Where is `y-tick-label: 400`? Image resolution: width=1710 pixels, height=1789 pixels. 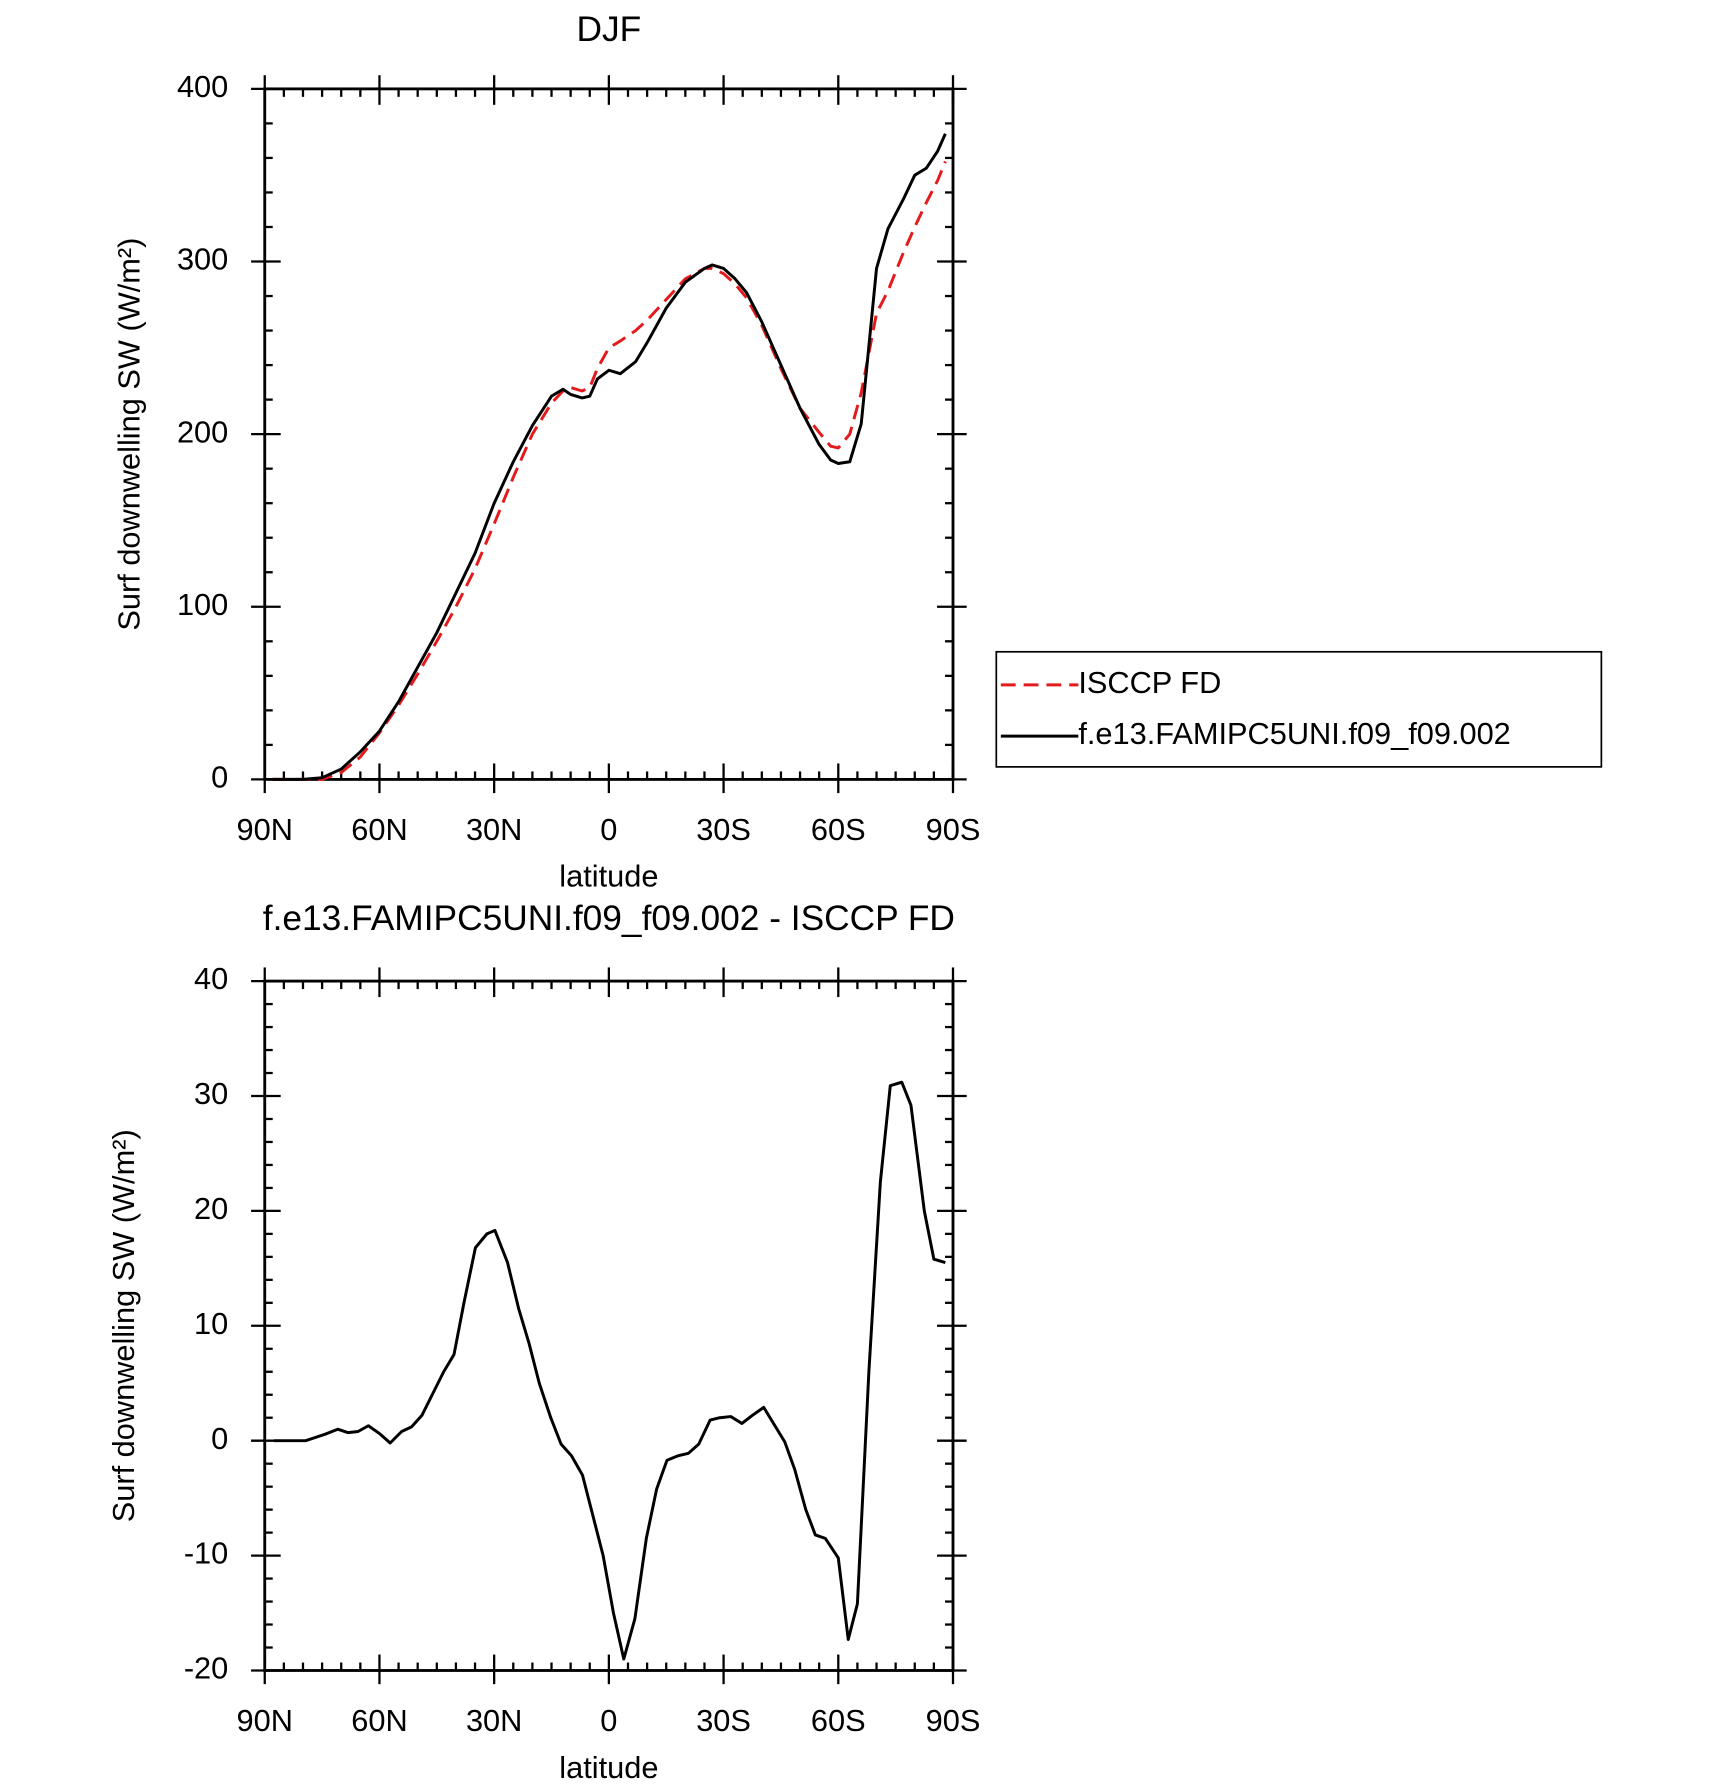
y-tick-label: 400 is located at coordinates (202, 86).